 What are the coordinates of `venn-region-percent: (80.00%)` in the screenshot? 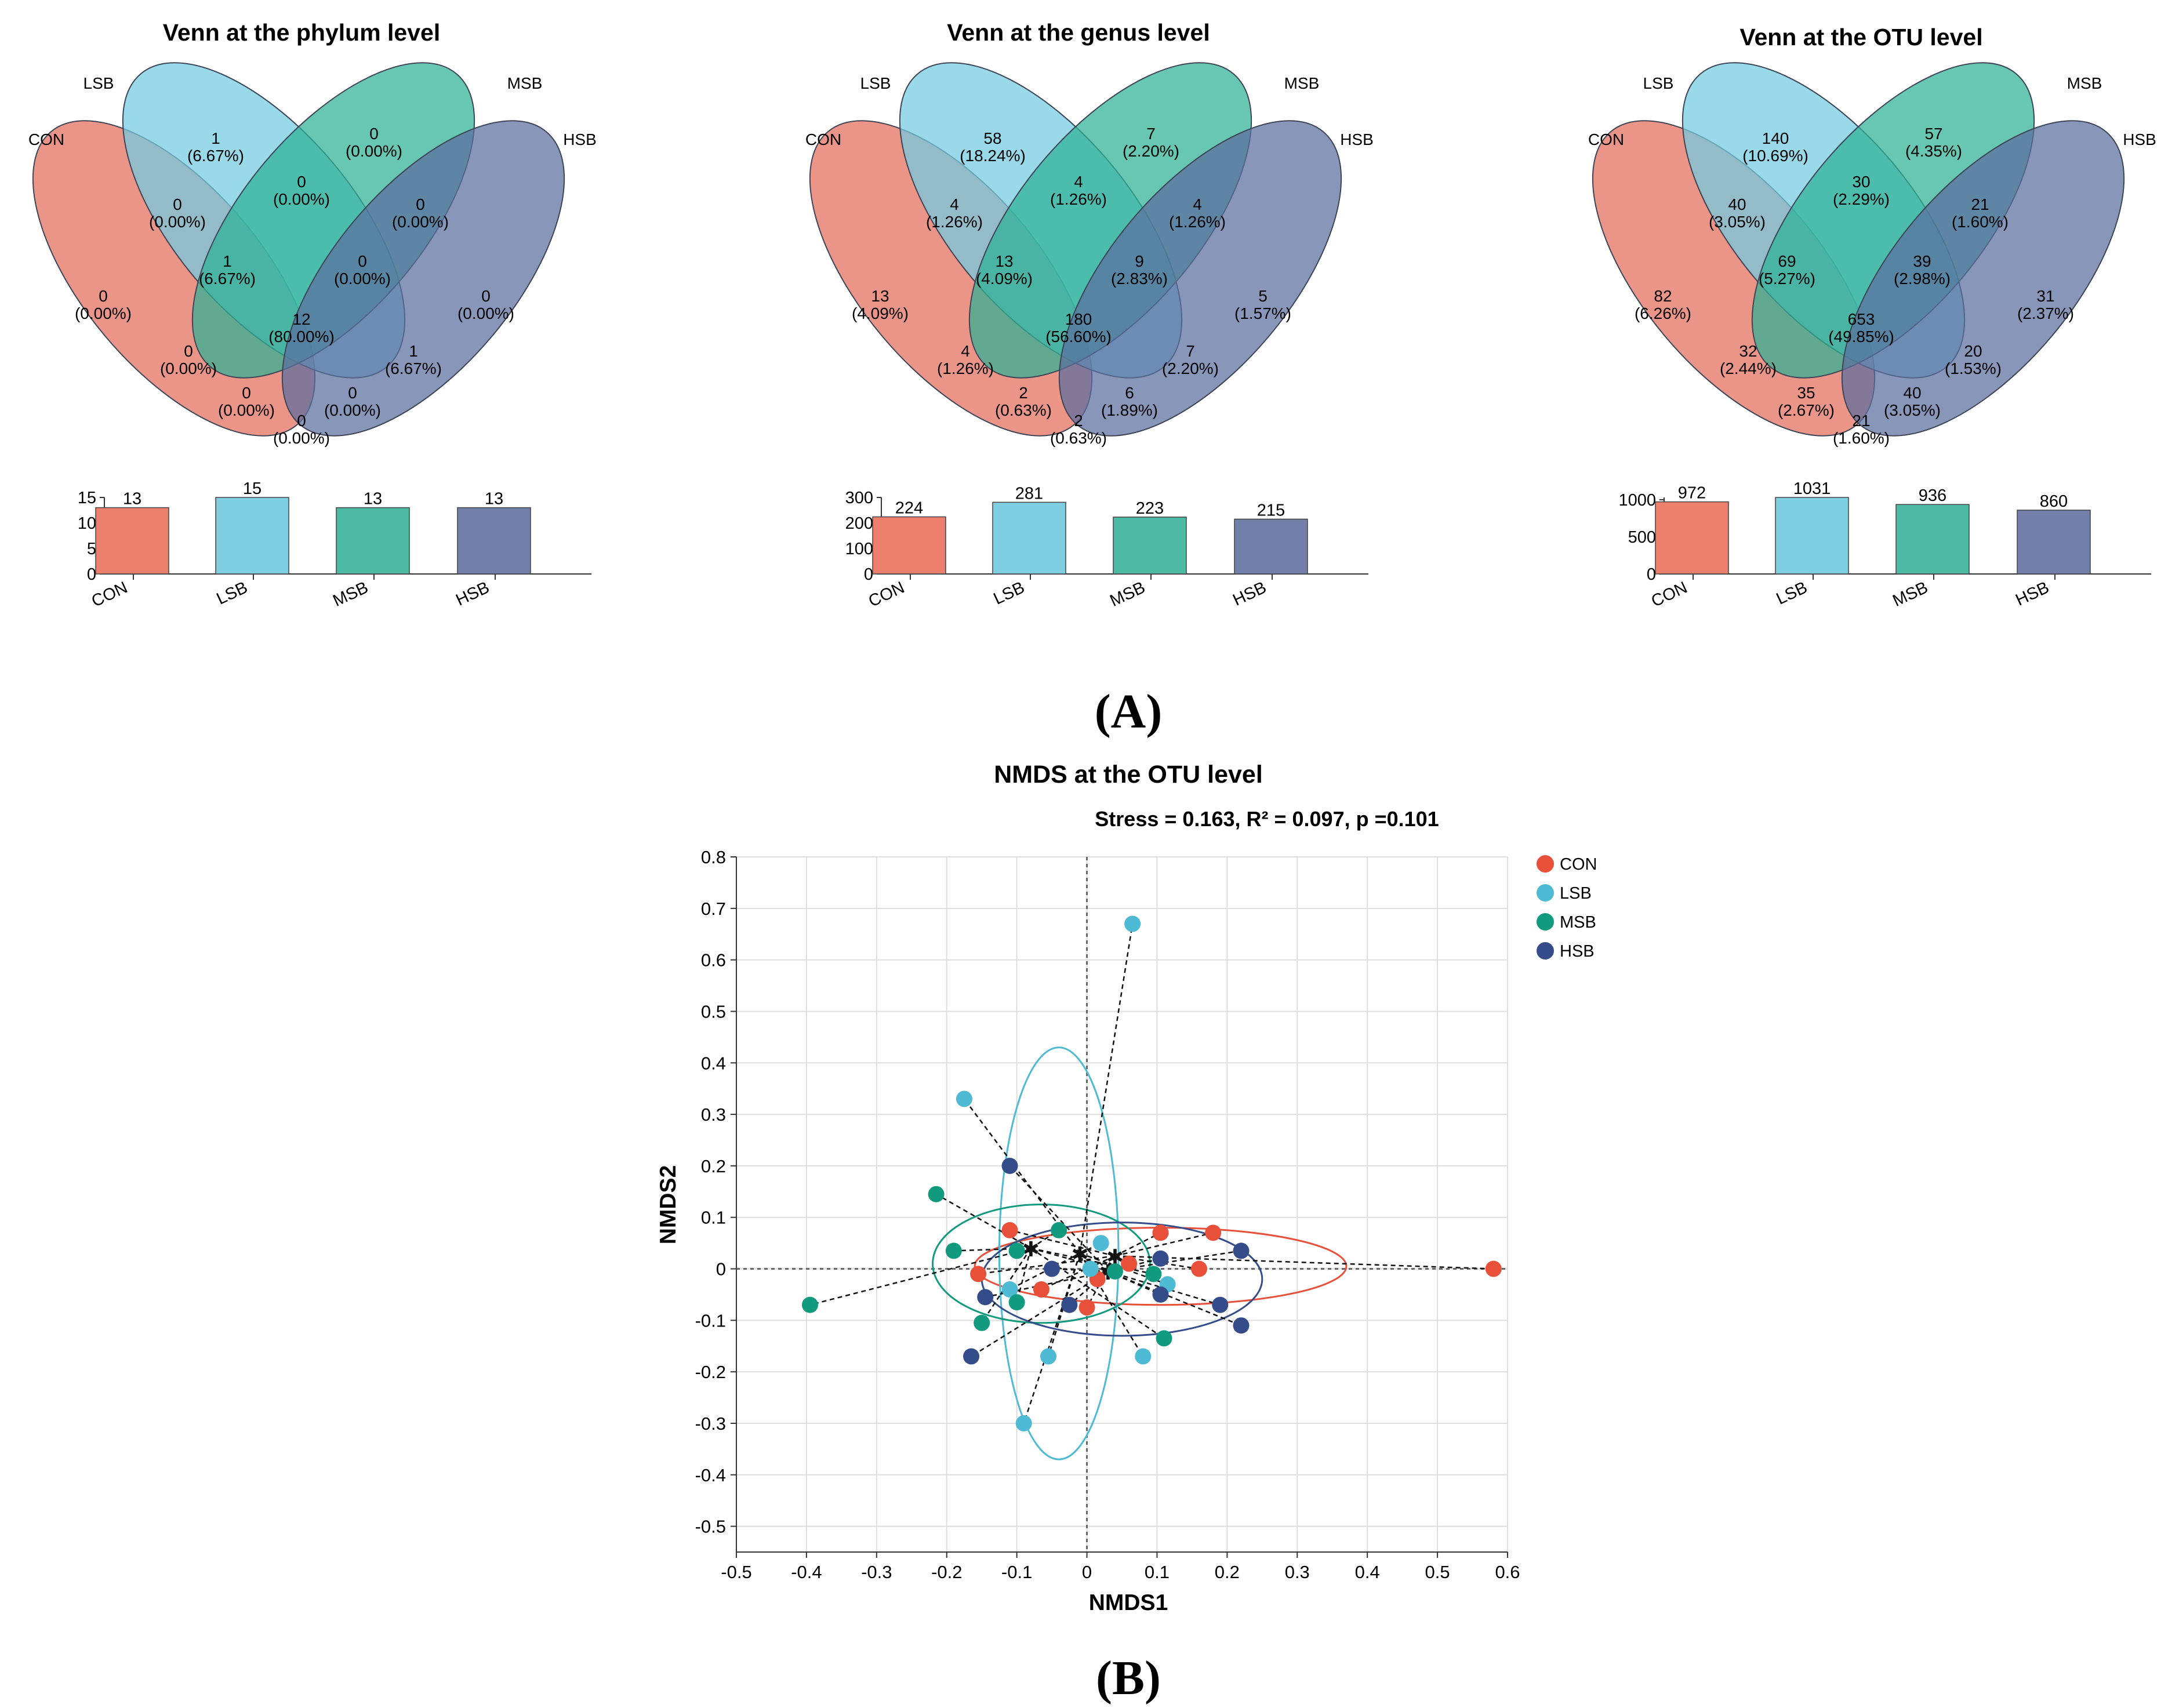 It's located at (302, 337).